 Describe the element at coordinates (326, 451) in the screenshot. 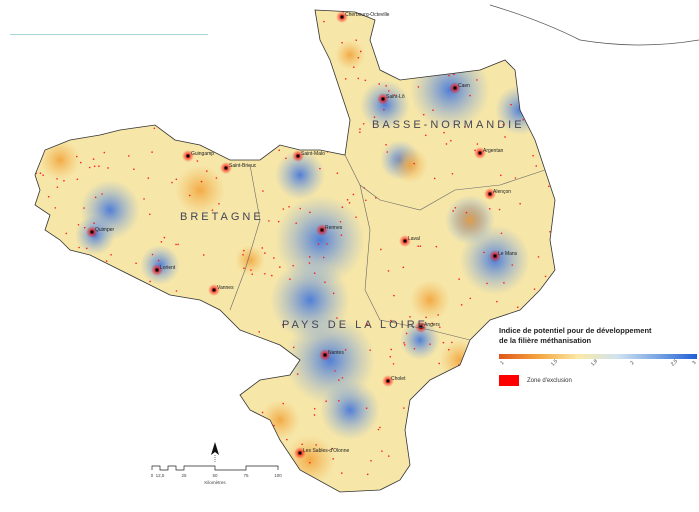

I see `city-label: Les Sables-d'Olonne` at that location.